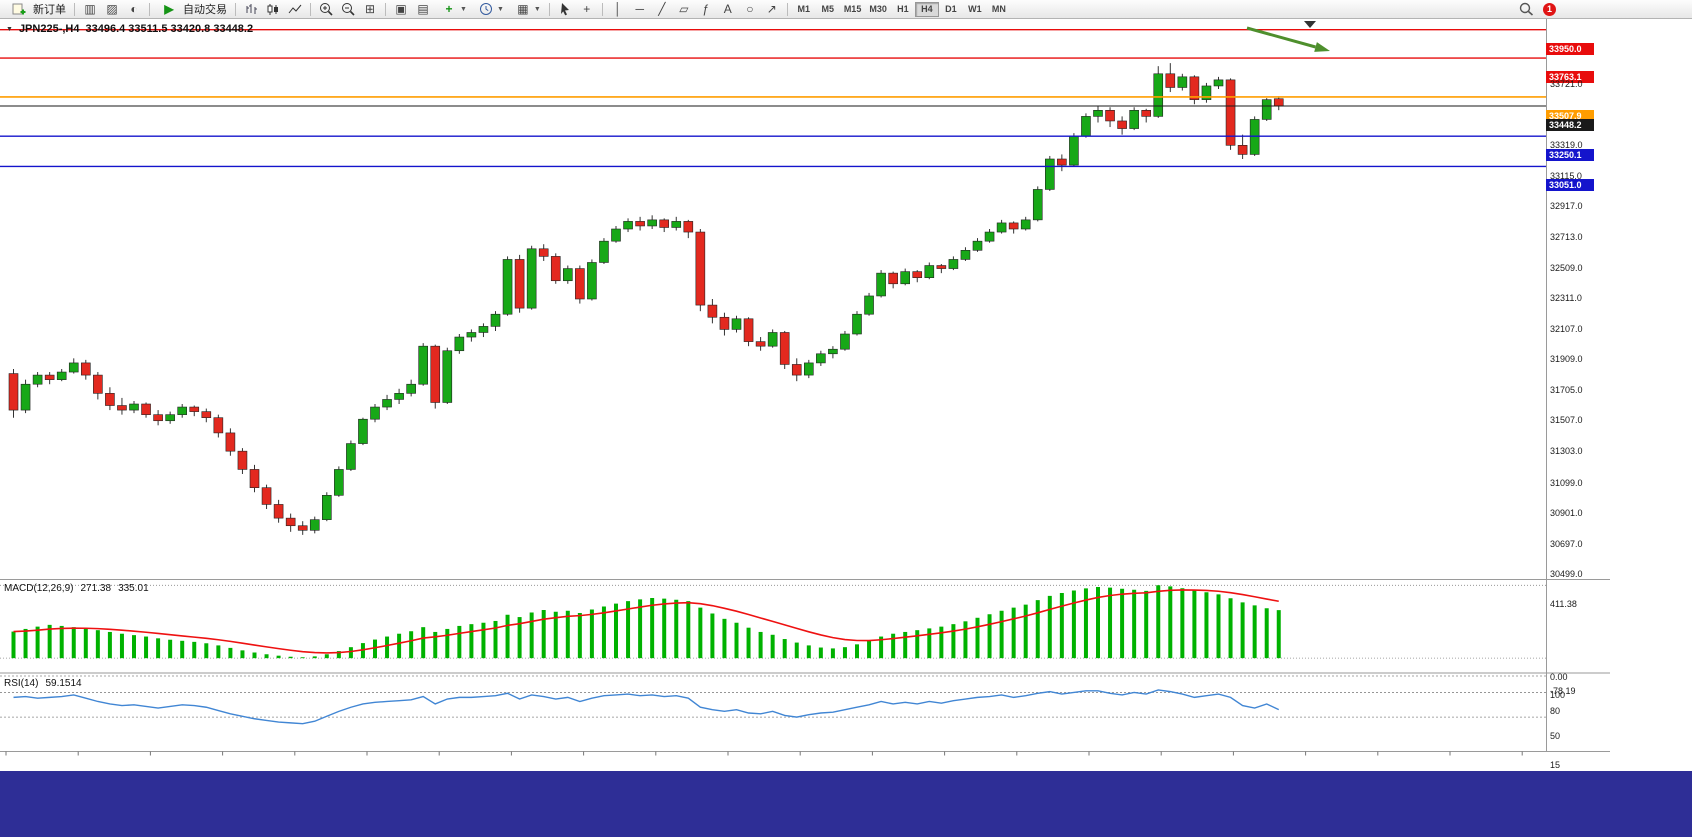  What do you see at coordinates (662, 9) in the screenshot?
I see `trendline-icon: ╱` at bounding box center [662, 9].